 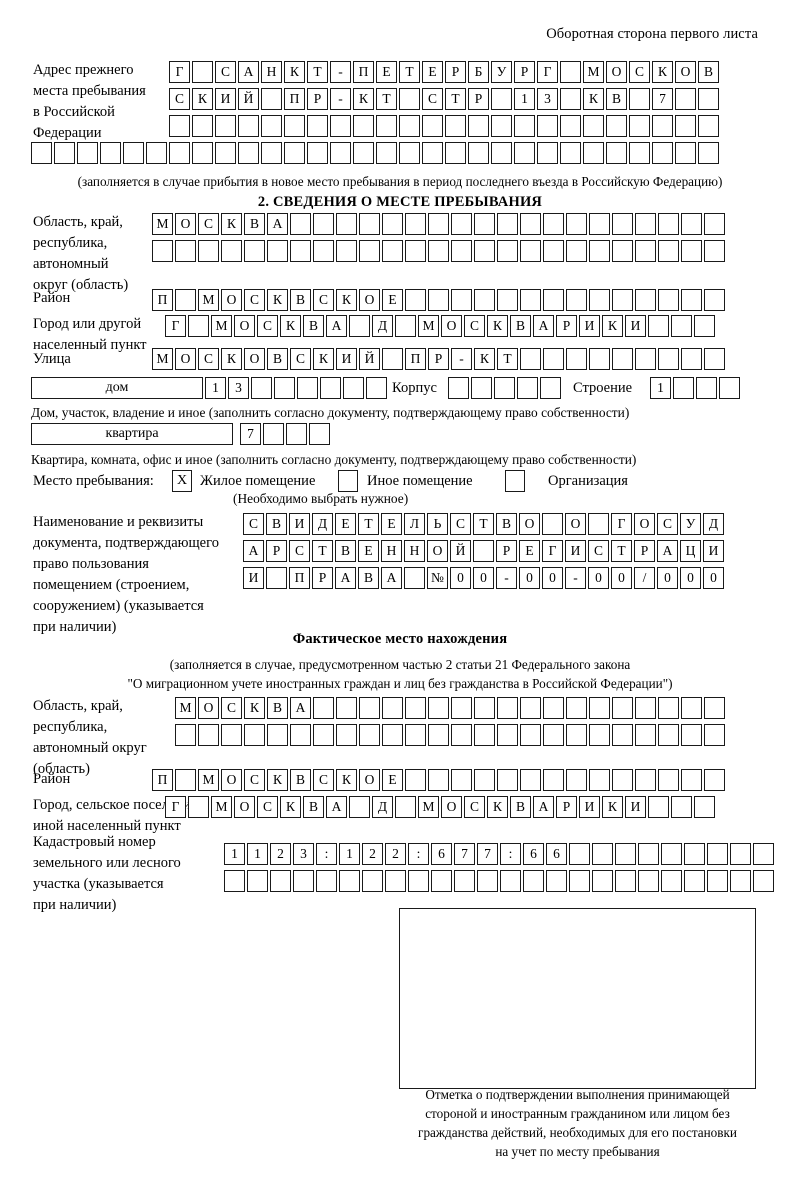 I want to click on document-cell-14: 0, so click(x=552, y=578).